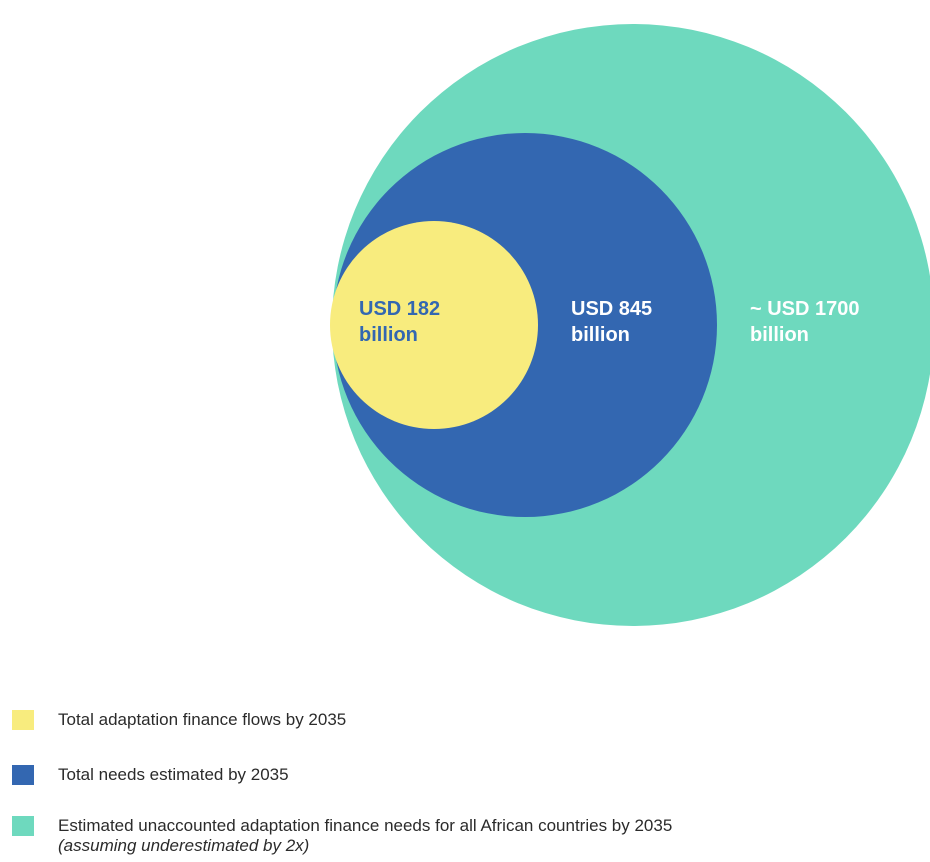  Describe the element at coordinates (23, 826) in the screenshot. I see `legend-swatch-unaccounted-needs` at that location.